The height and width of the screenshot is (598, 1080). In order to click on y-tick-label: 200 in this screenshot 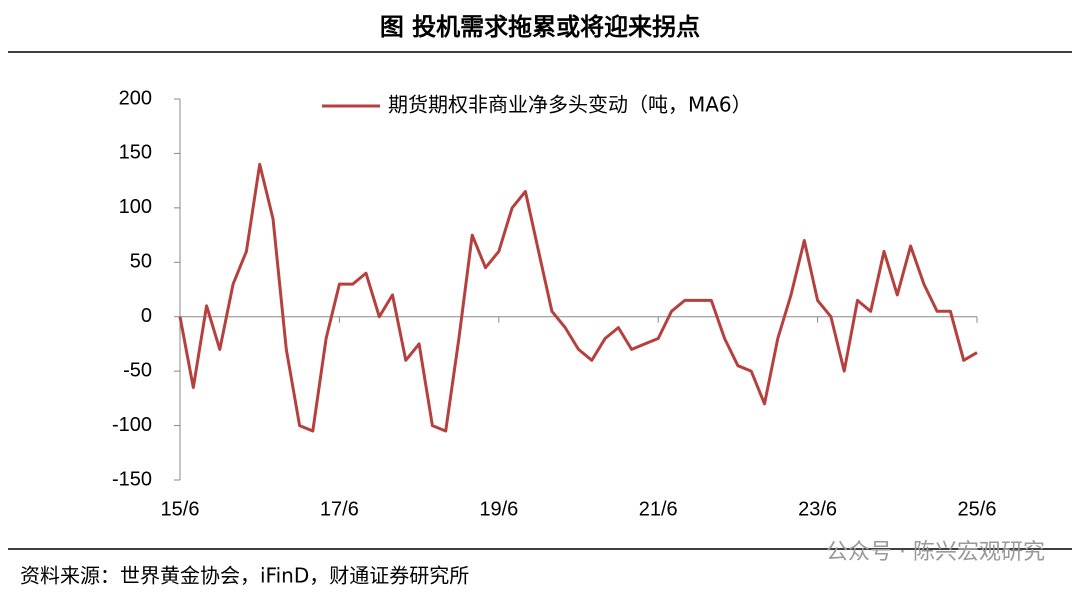, I will do `click(135, 98)`.